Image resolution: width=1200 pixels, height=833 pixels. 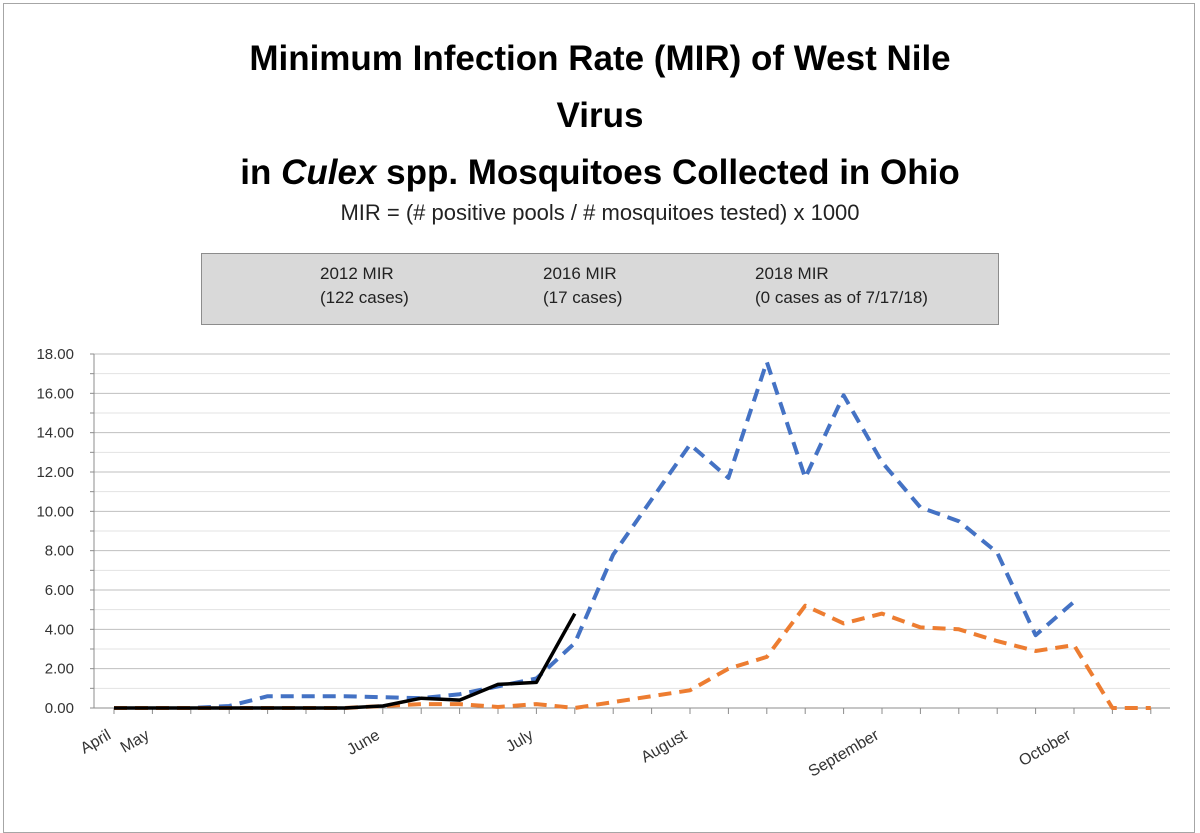 I want to click on series-line-2016-mir, so click(x=632, y=656).